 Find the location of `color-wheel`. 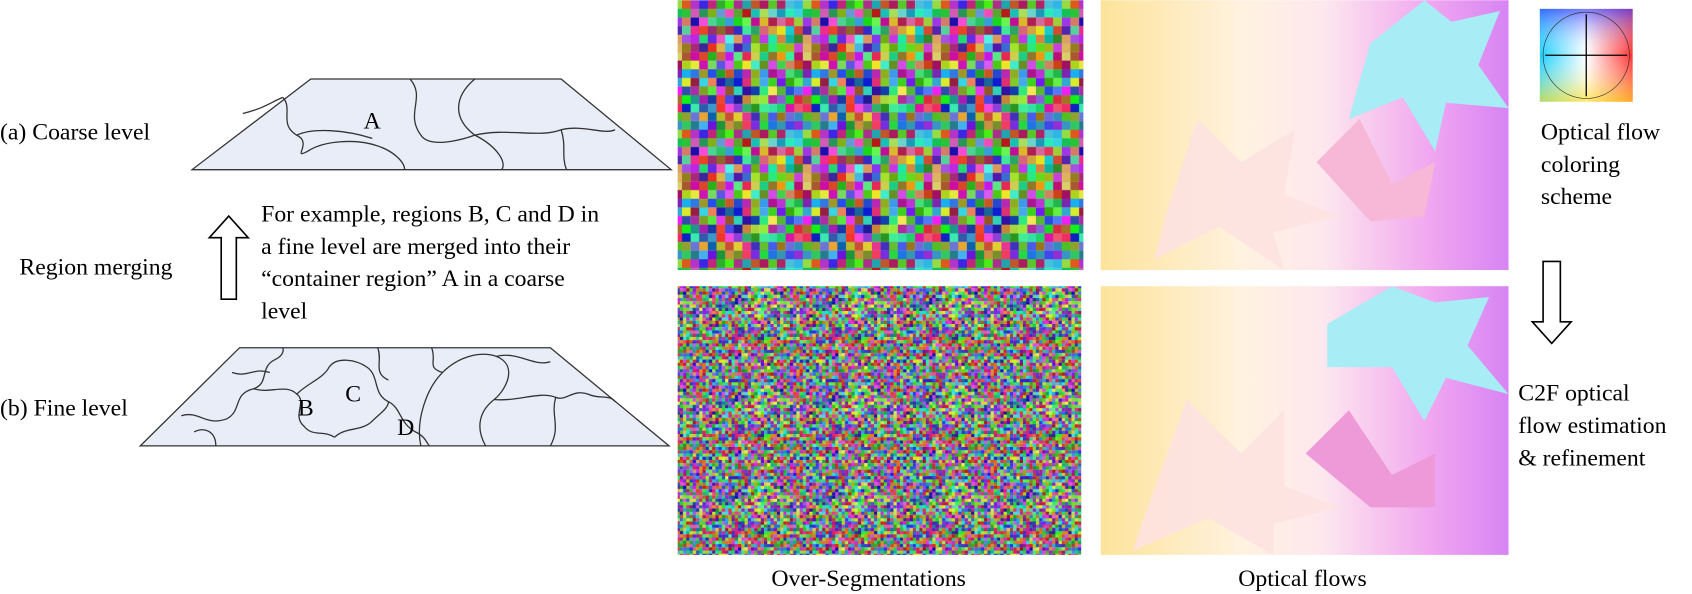

color-wheel is located at coordinates (1586, 55).